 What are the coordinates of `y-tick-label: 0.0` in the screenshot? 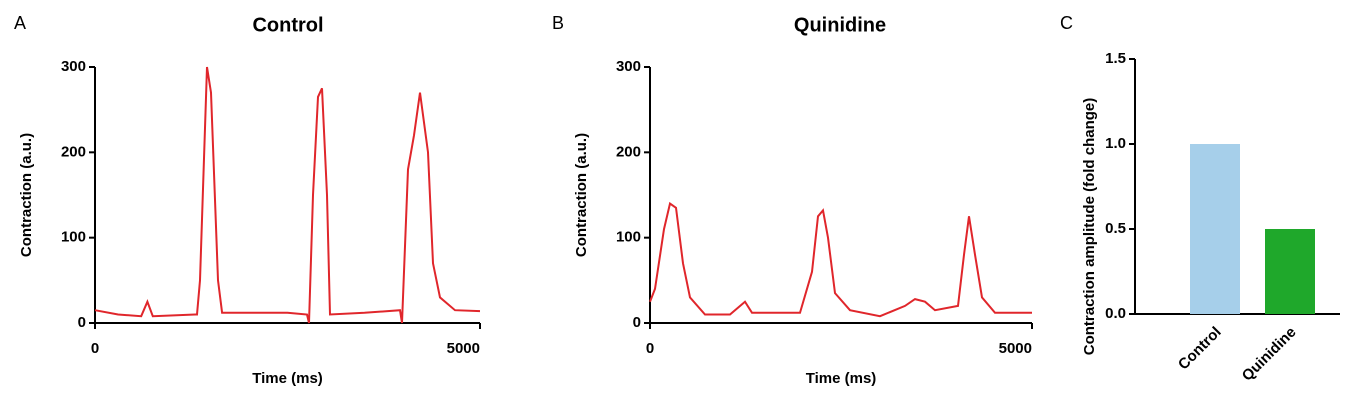 It's located at (1115, 313).